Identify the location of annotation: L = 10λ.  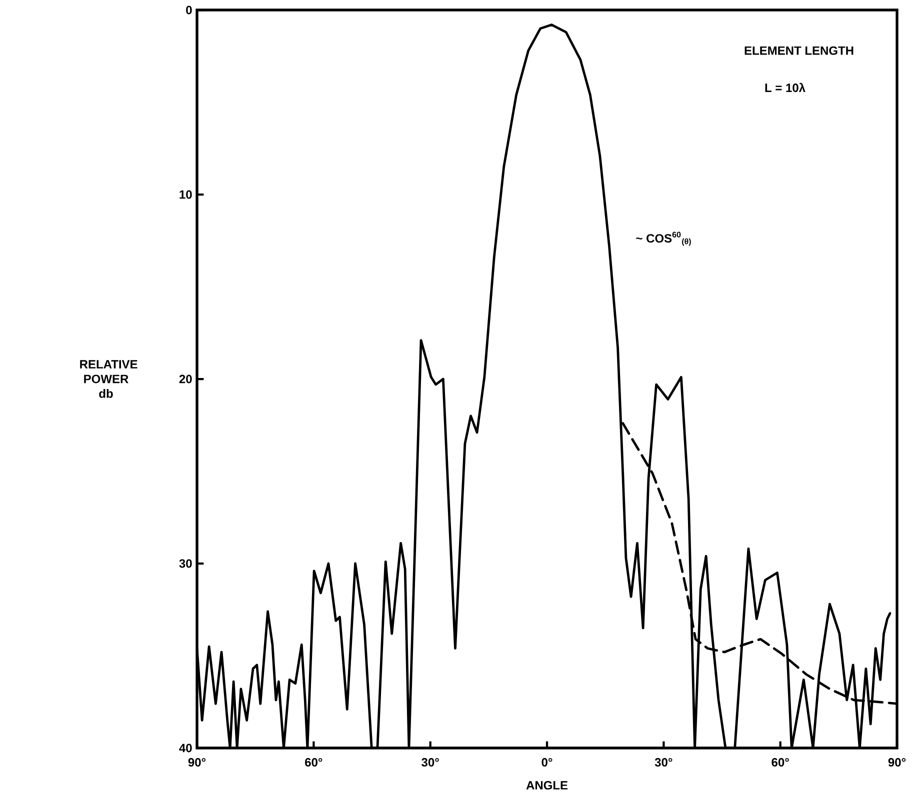
(785, 87).